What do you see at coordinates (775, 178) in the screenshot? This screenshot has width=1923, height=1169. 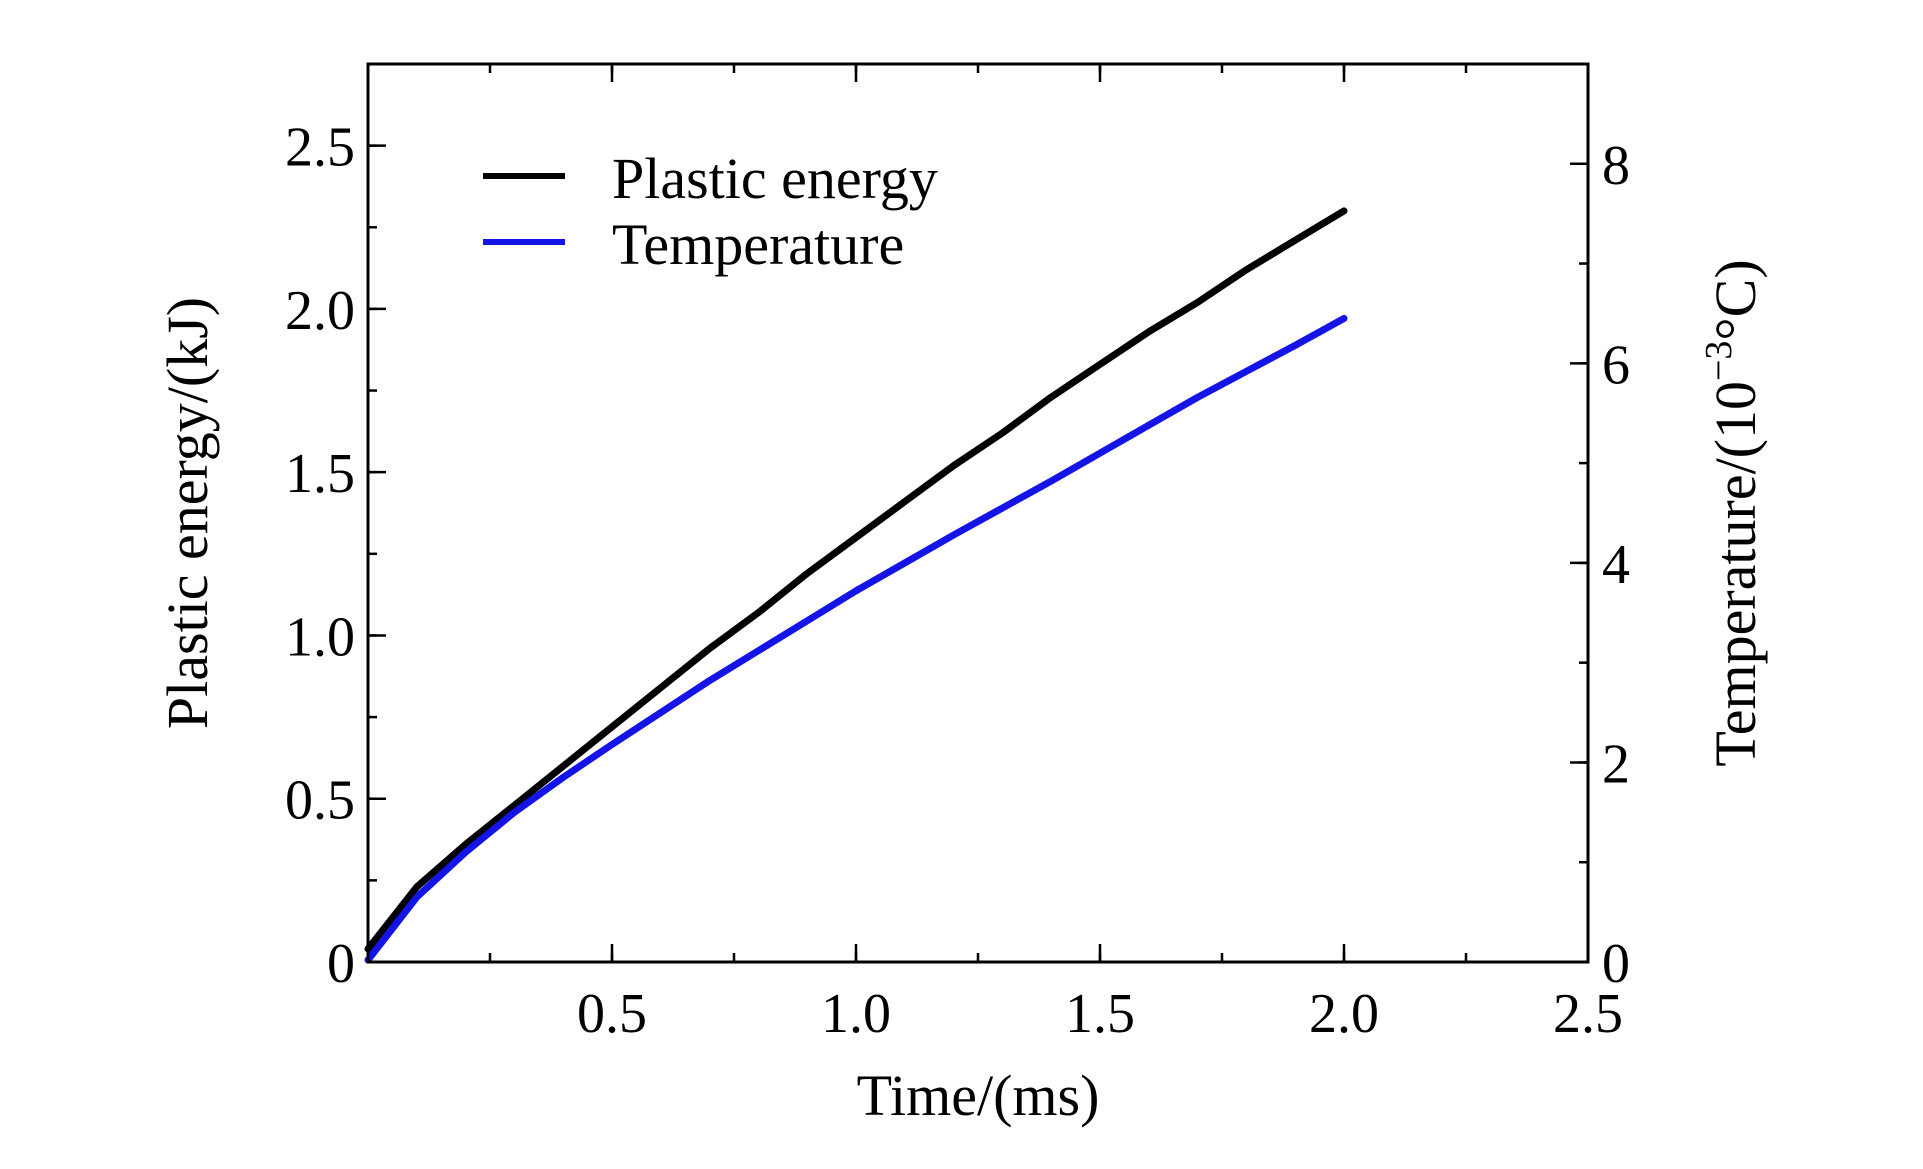 I see `legend-label-plastic-energy: Plastic energy` at bounding box center [775, 178].